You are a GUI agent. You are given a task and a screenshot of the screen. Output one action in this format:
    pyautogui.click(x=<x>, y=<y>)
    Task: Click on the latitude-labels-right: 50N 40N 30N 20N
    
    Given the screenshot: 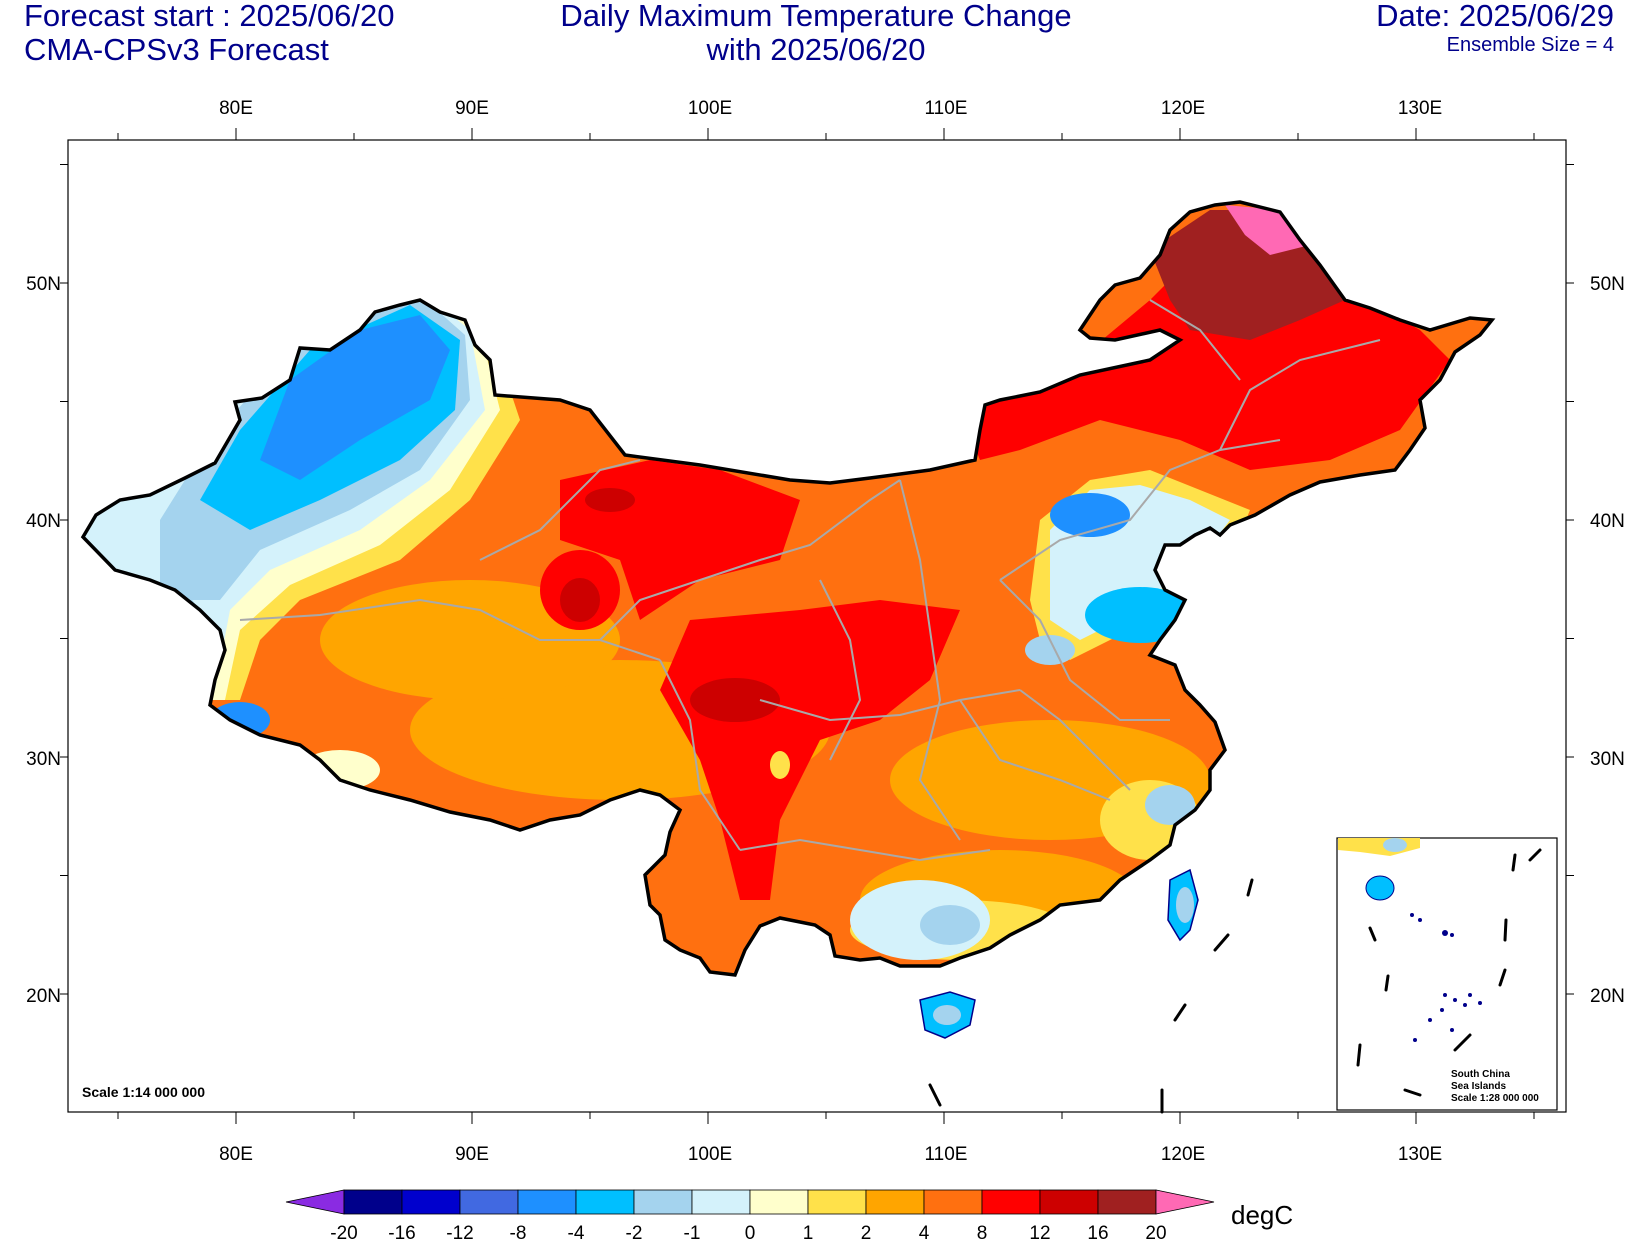 What is the action you would take?
    pyautogui.click(x=1607, y=640)
    